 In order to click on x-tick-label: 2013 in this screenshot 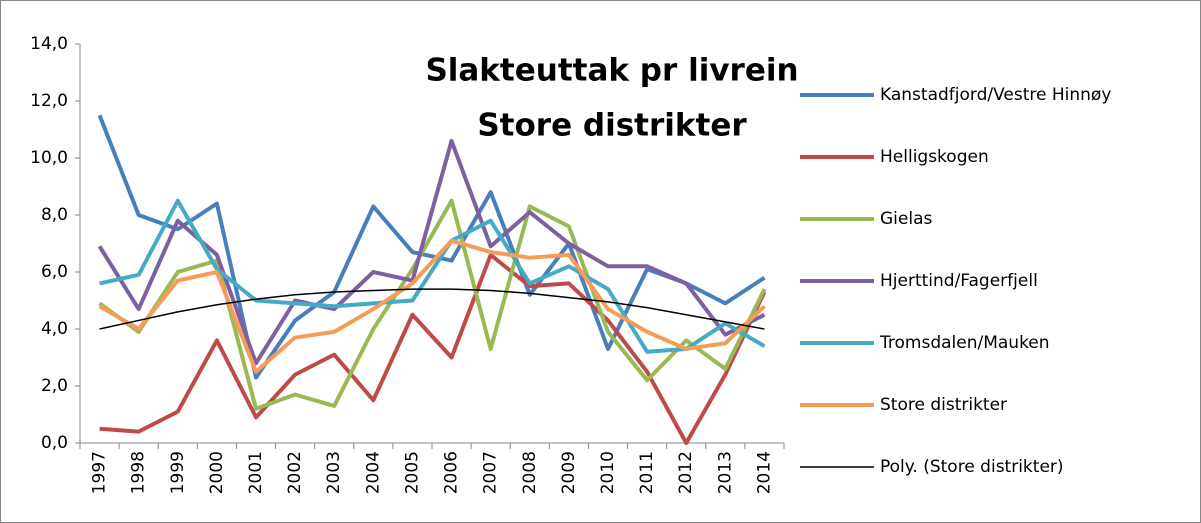, I will do `click(725, 472)`.